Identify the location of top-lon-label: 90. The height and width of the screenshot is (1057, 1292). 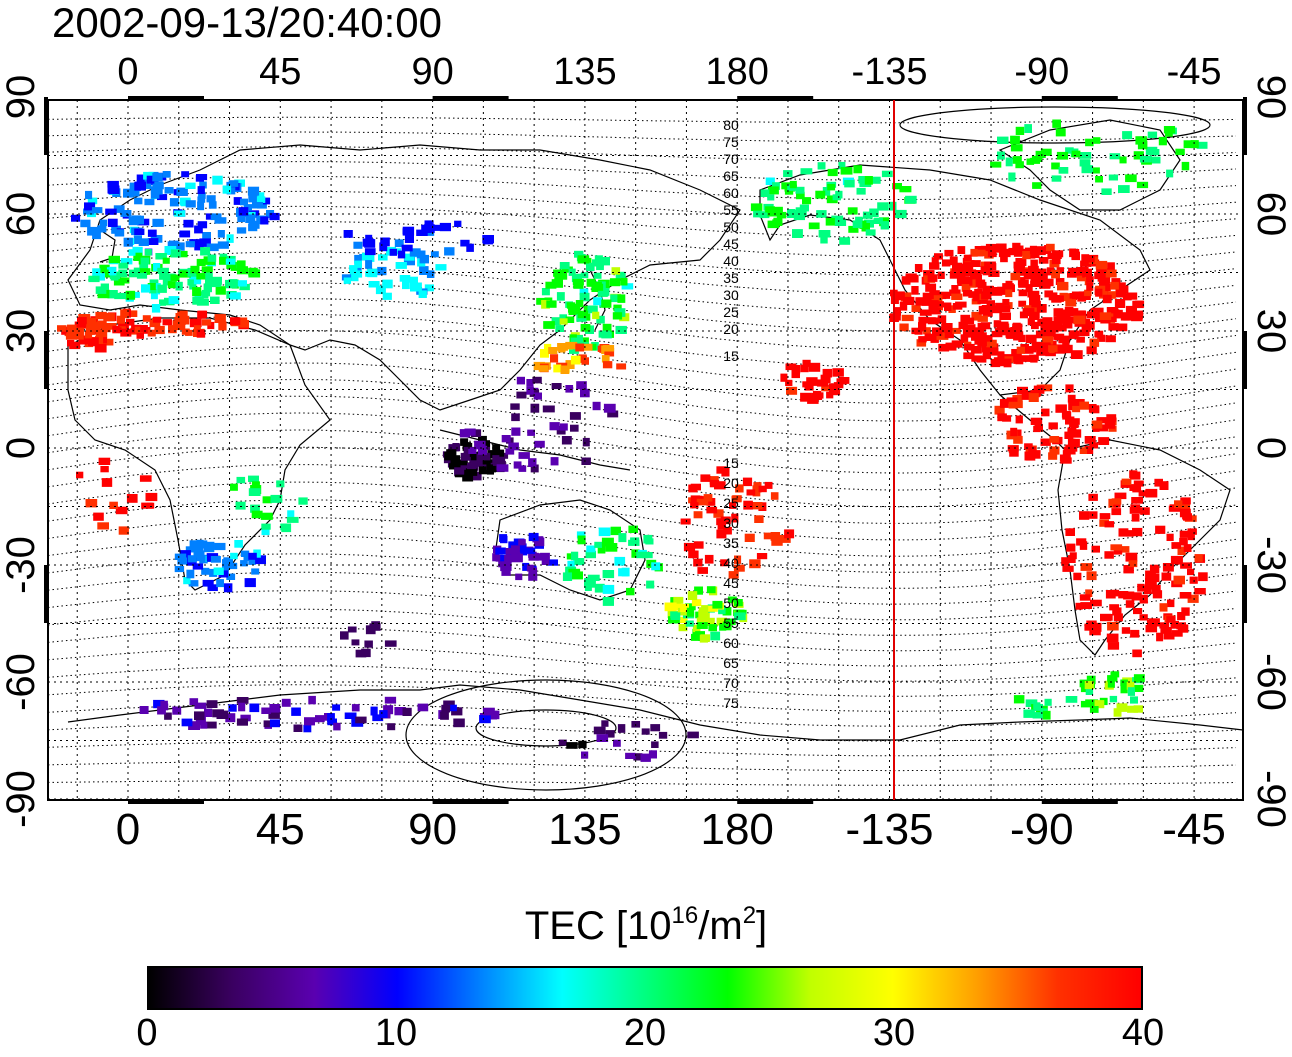
(432, 72).